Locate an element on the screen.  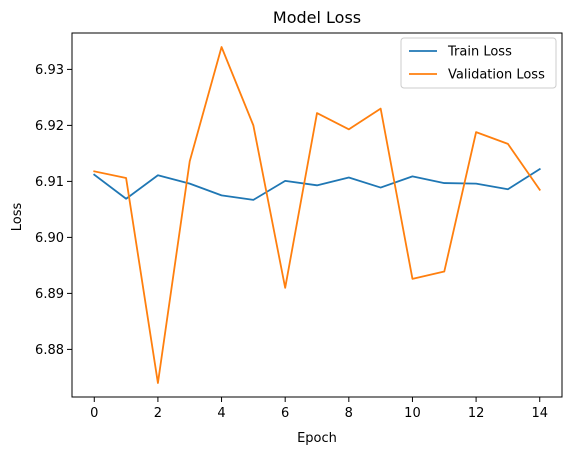
x-tick-label: 12 is located at coordinates (476, 413).